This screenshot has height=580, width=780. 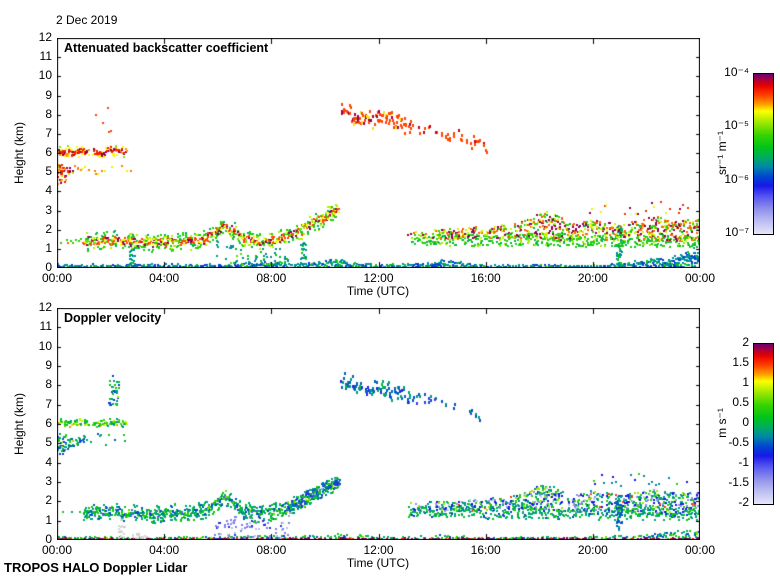 I want to click on velocity-colorbar, so click(x=763, y=424).